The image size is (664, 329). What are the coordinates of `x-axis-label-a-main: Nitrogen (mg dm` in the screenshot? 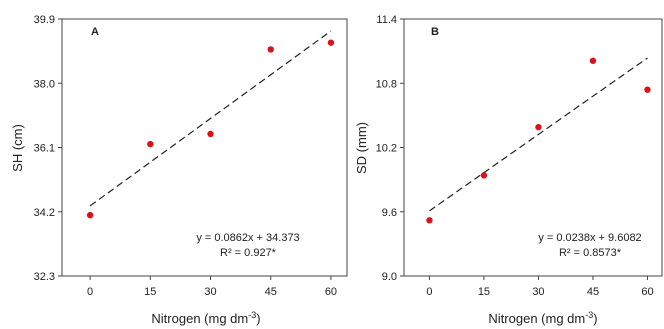 It's located at (199, 318).